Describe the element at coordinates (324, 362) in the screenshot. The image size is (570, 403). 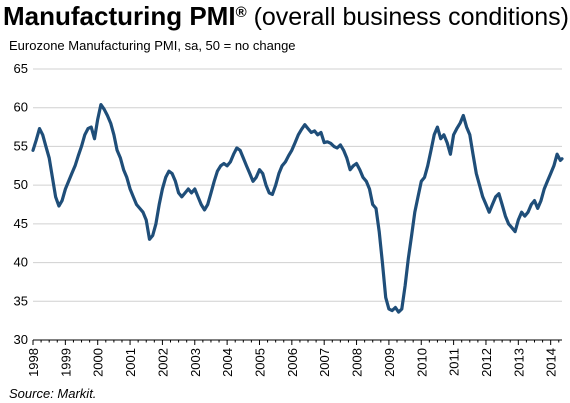
I see `x-tick-label: 2007` at that location.